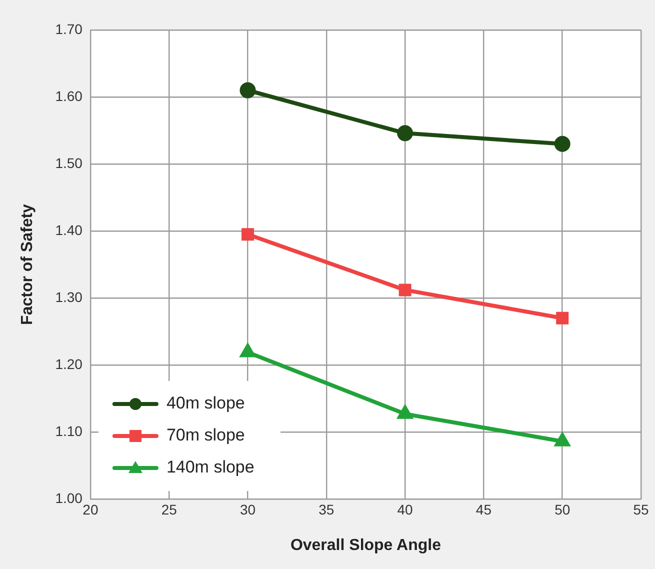 The image size is (655, 569). Describe the element at coordinates (366, 545) in the screenshot. I see `x-axis-title: Overall Slope Angle` at that location.